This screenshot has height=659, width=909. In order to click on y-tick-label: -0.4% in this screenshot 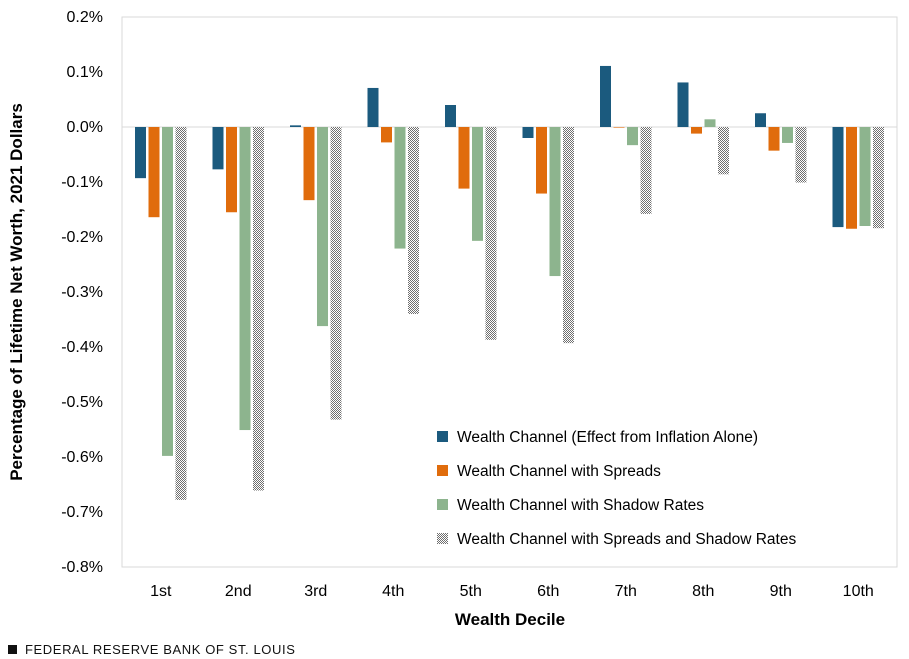, I will do `click(82, 347)`.